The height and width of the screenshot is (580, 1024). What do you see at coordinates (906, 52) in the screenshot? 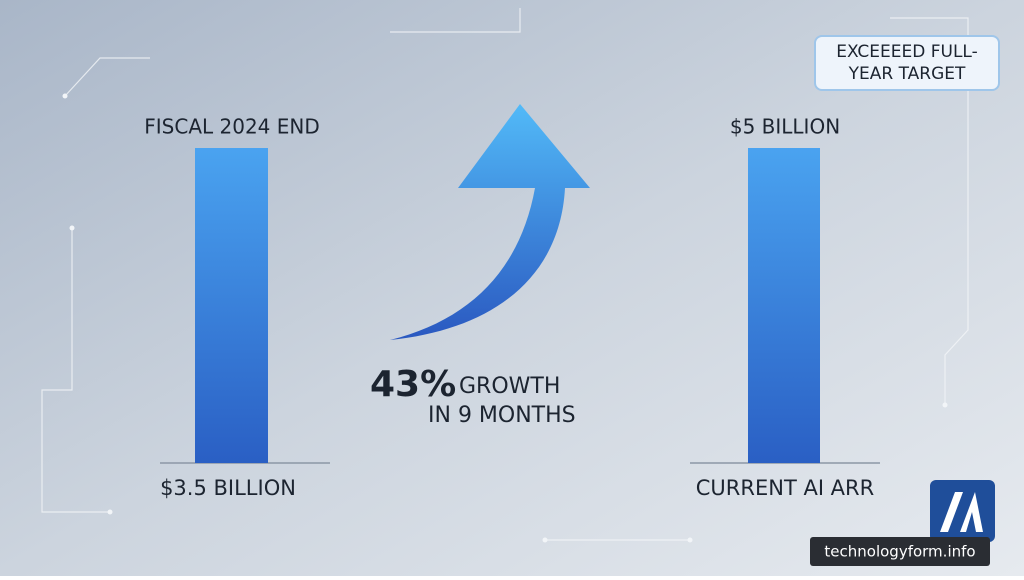
I see `badge-text: EXCEEEED FULL-` at bounding box center [906, 52].